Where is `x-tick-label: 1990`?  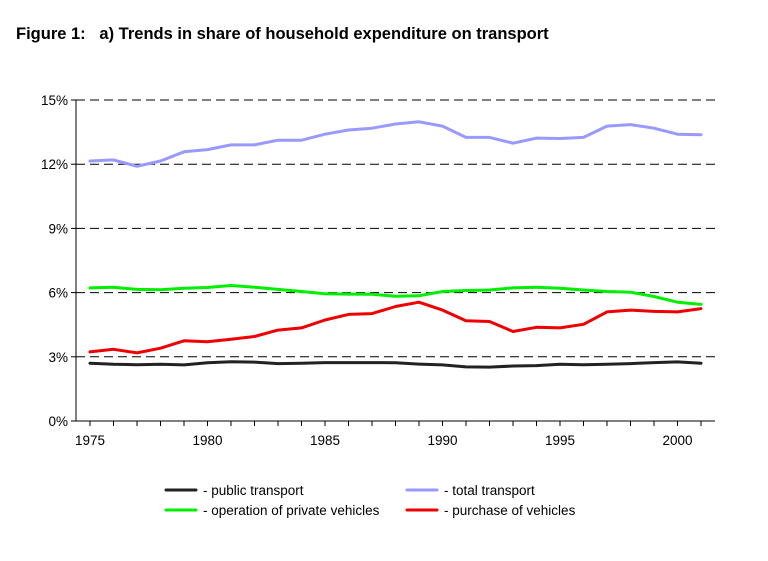 x-tick-label: 1990 is located at coordinates (442, 440).